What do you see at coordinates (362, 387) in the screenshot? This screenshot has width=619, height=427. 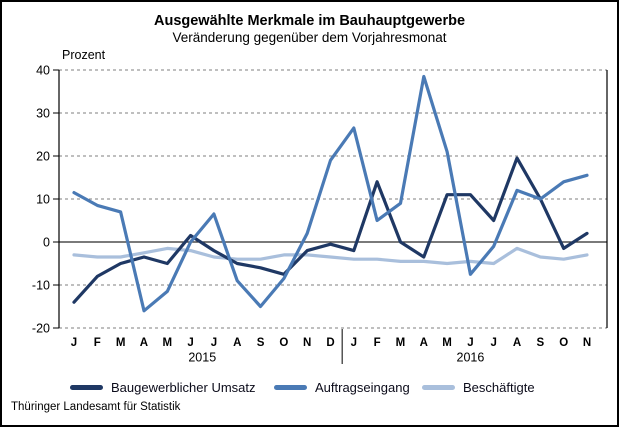 I see `legend-label-auftragseingang: Auftragseingang` at bounding box center [362, 387].